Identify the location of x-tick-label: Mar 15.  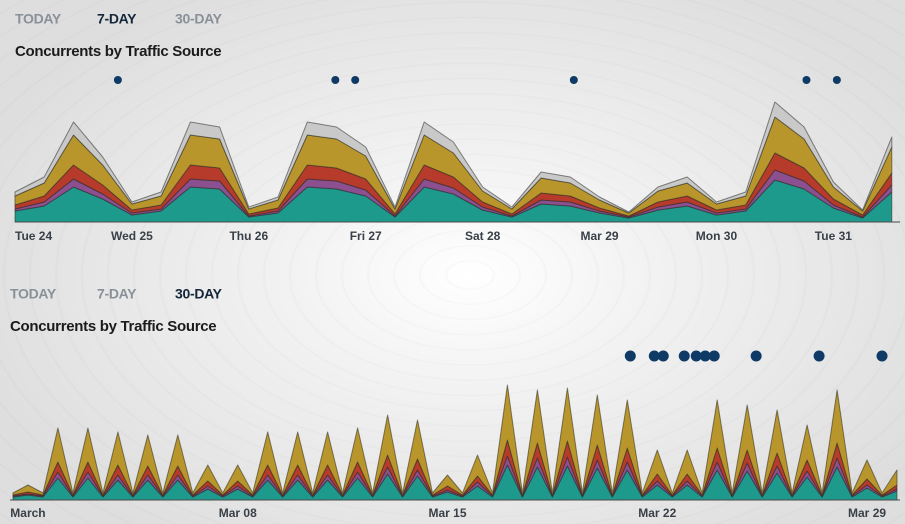
(447, 513).